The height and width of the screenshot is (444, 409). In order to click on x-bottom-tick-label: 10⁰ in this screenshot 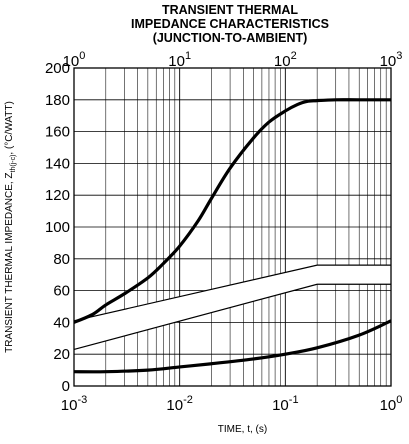, I will do `click(391, 404)`.